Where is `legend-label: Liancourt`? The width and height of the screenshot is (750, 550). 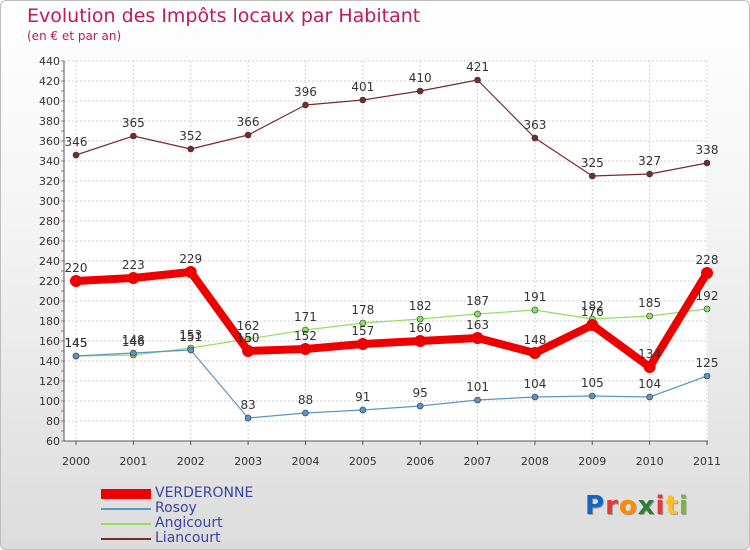 legend-label: Liancourt is located at coordinates (188, 538).